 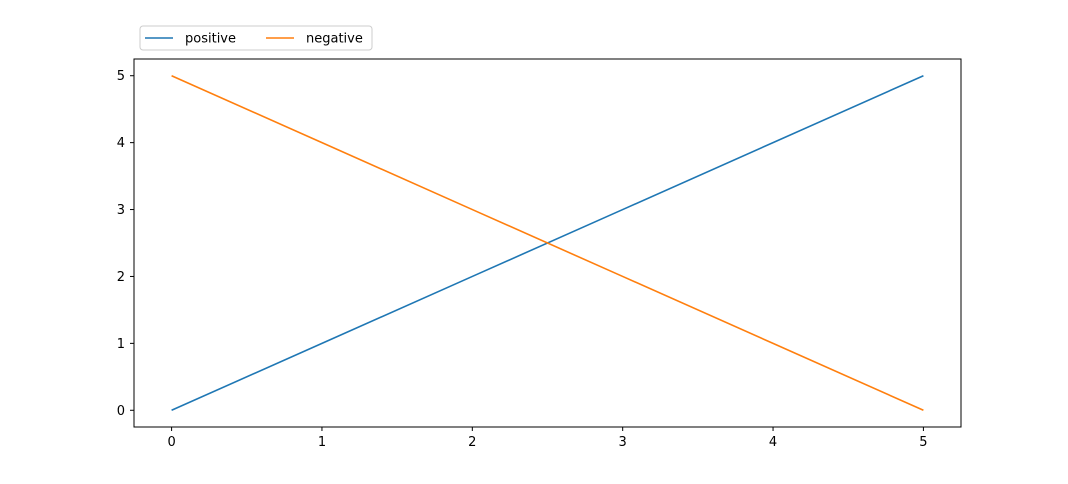 What do you see at coordinates (547, 438) in the screenshot?
I see `x-axis-ticks: 0 1 2 3 4 5` at bounding box center [547, 438].